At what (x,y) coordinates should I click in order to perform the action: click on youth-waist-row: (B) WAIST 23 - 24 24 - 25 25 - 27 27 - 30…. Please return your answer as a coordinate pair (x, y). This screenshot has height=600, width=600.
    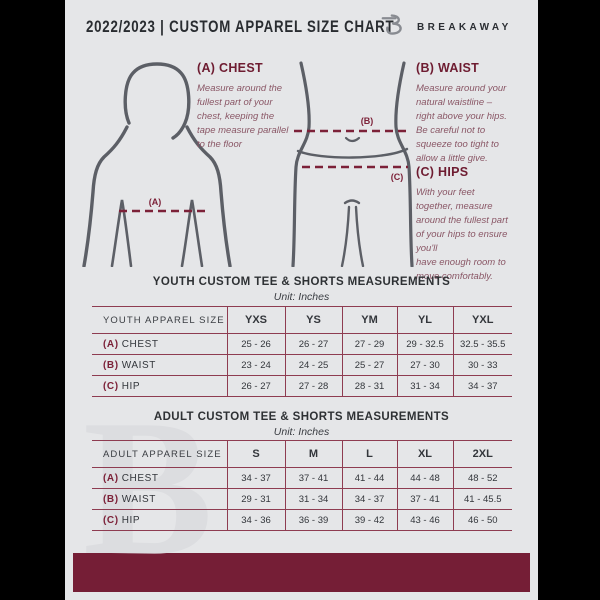
    Looking at the image, I should click on (302, 365).